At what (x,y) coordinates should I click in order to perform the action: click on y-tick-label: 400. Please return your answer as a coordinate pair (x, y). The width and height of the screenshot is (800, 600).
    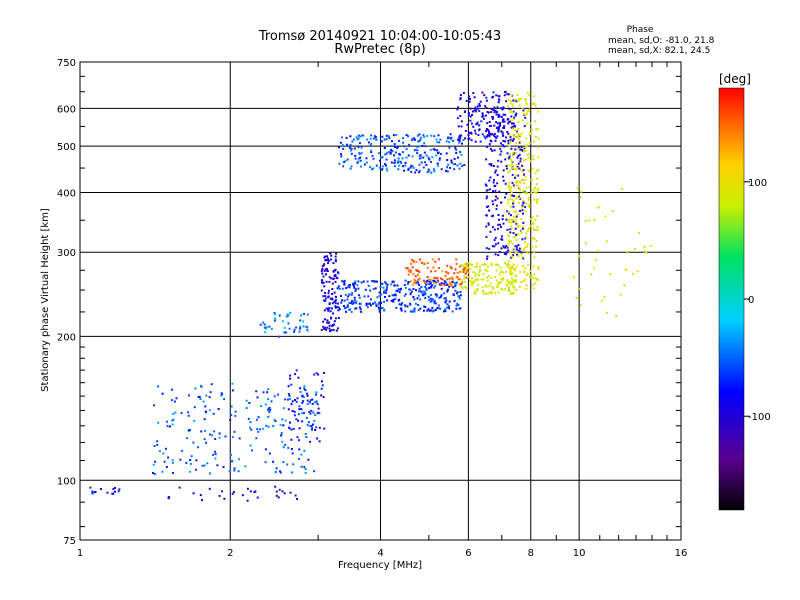
    Looking at the image, I should click on (66, 193).